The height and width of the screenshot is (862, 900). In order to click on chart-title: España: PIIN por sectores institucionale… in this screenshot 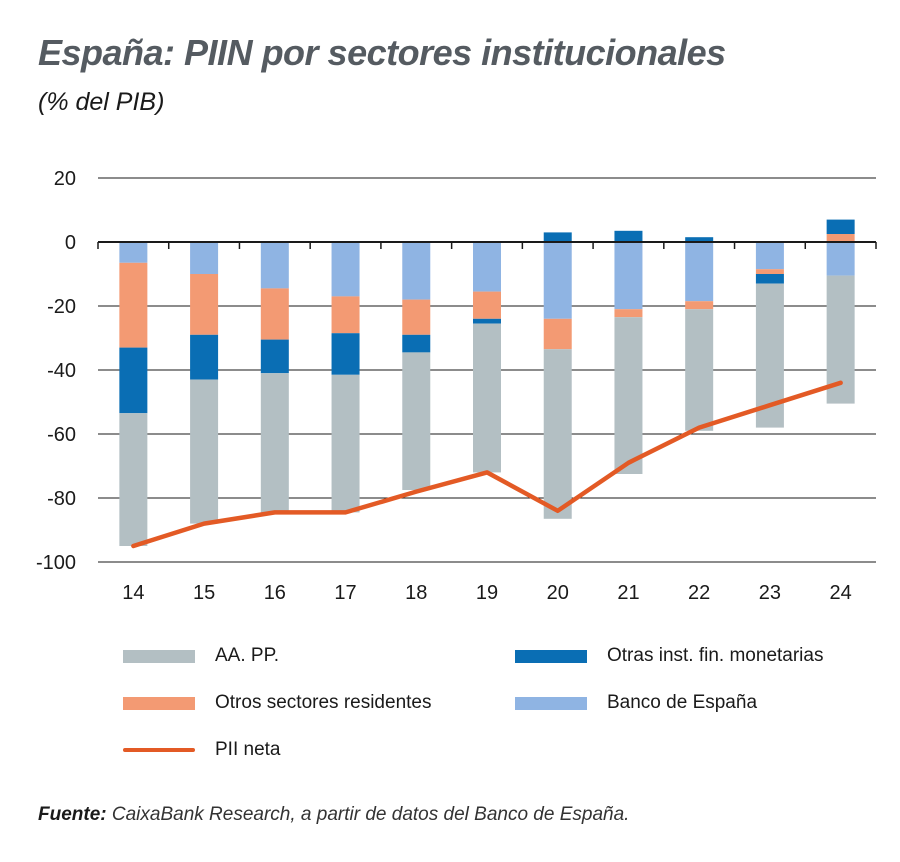, I will do `click(382, 52)`.